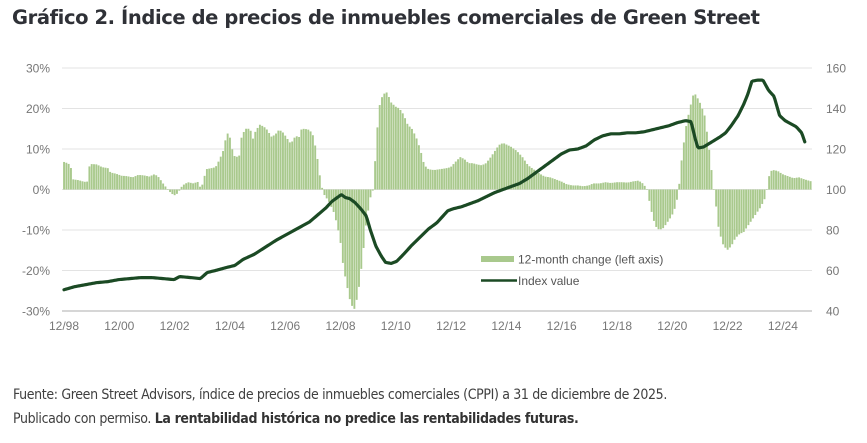 The height and width of the screenshot is (443, 867). What do you see at coordinates (833, 271) in the screenshot?
I see `right-axis-tick-label: 60` at bounding box center [833, 271].